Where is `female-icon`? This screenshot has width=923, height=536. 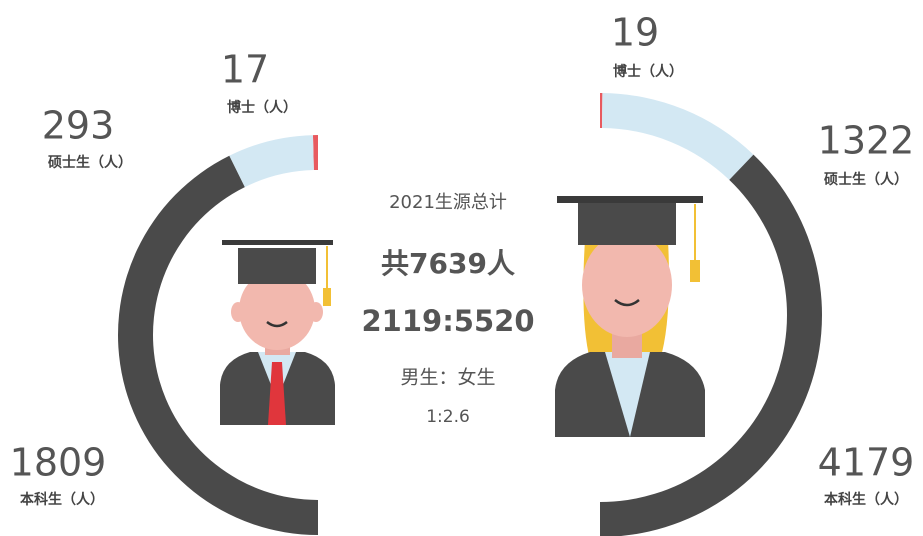
female-icon is located at coordinates (630, 316).